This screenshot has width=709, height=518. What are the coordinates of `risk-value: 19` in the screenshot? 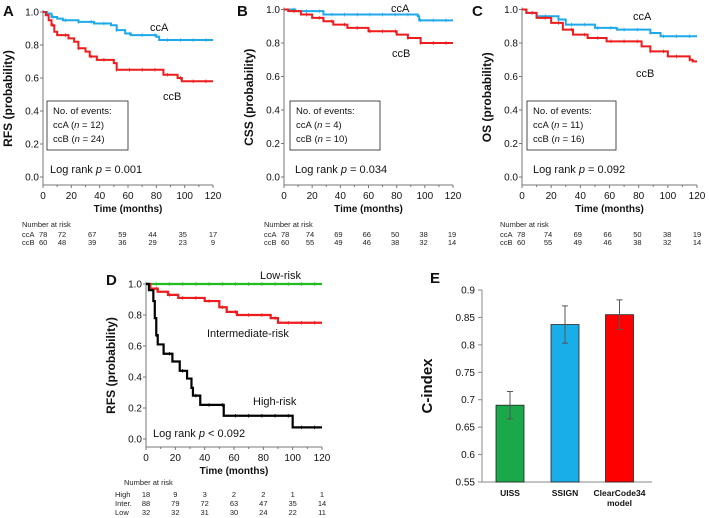 It's located at (452, 234).